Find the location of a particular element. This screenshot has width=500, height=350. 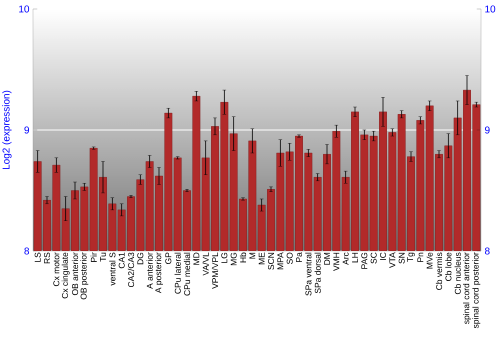

x-tick-label: DM is located at coordinates (327, 258).